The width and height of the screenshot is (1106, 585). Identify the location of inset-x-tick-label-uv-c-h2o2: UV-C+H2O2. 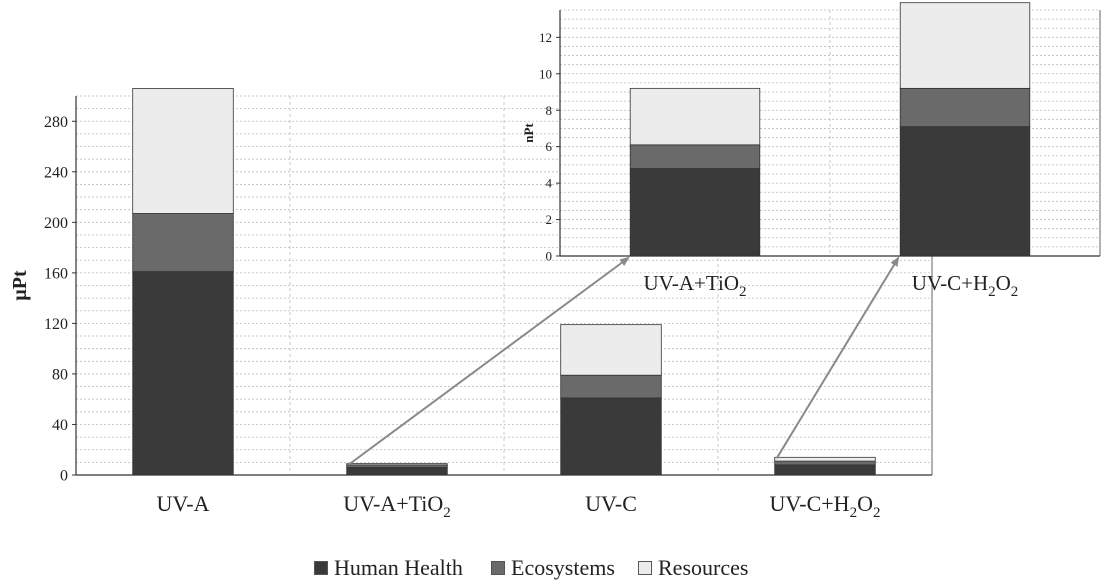
(965, 285).